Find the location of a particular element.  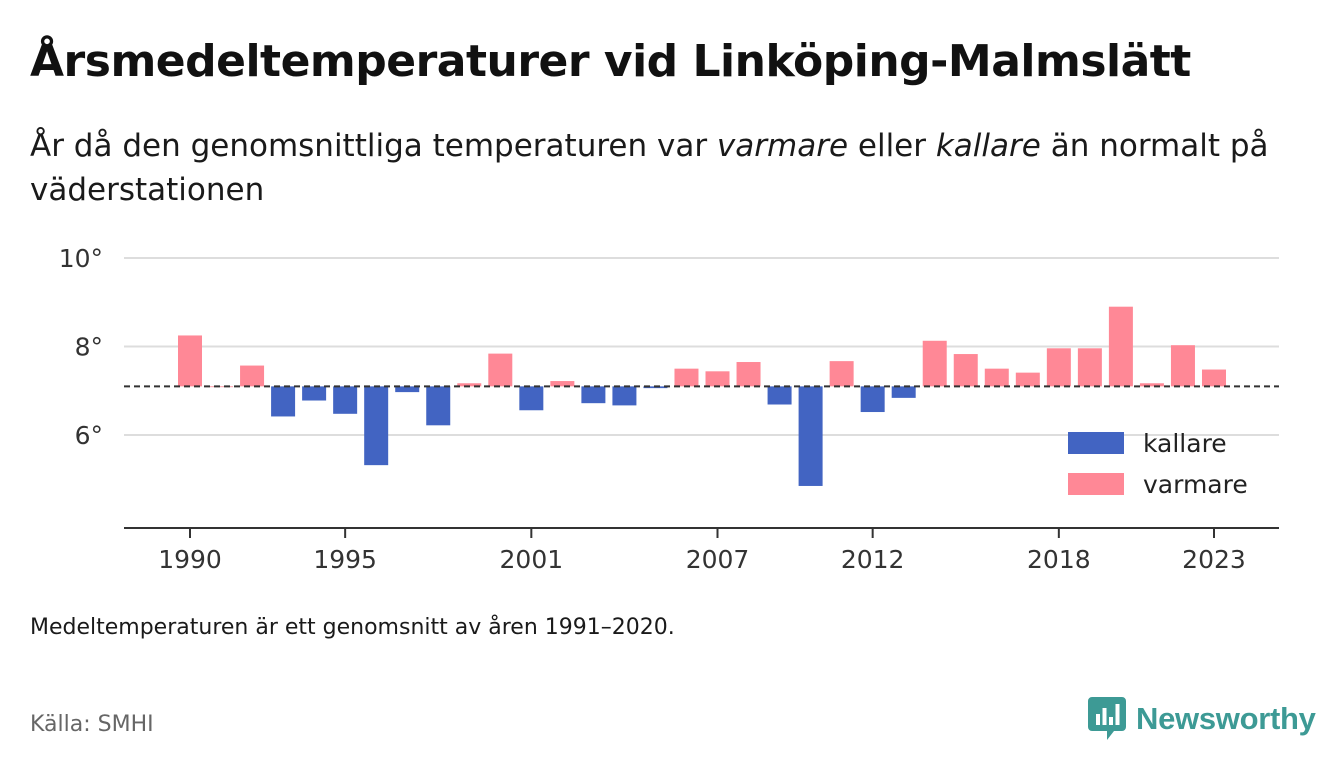

bar-2015 is located at coordinates (965, 370).